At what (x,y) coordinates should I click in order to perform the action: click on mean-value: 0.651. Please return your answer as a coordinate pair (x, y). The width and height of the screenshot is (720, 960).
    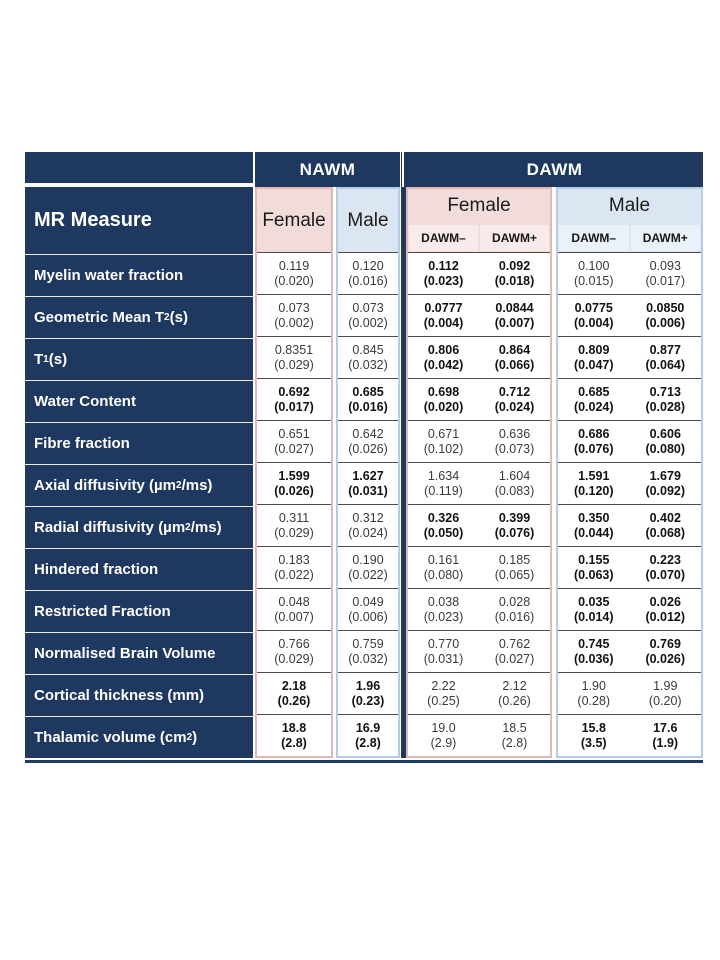
    Looking at the image, I should click on (294, 433).